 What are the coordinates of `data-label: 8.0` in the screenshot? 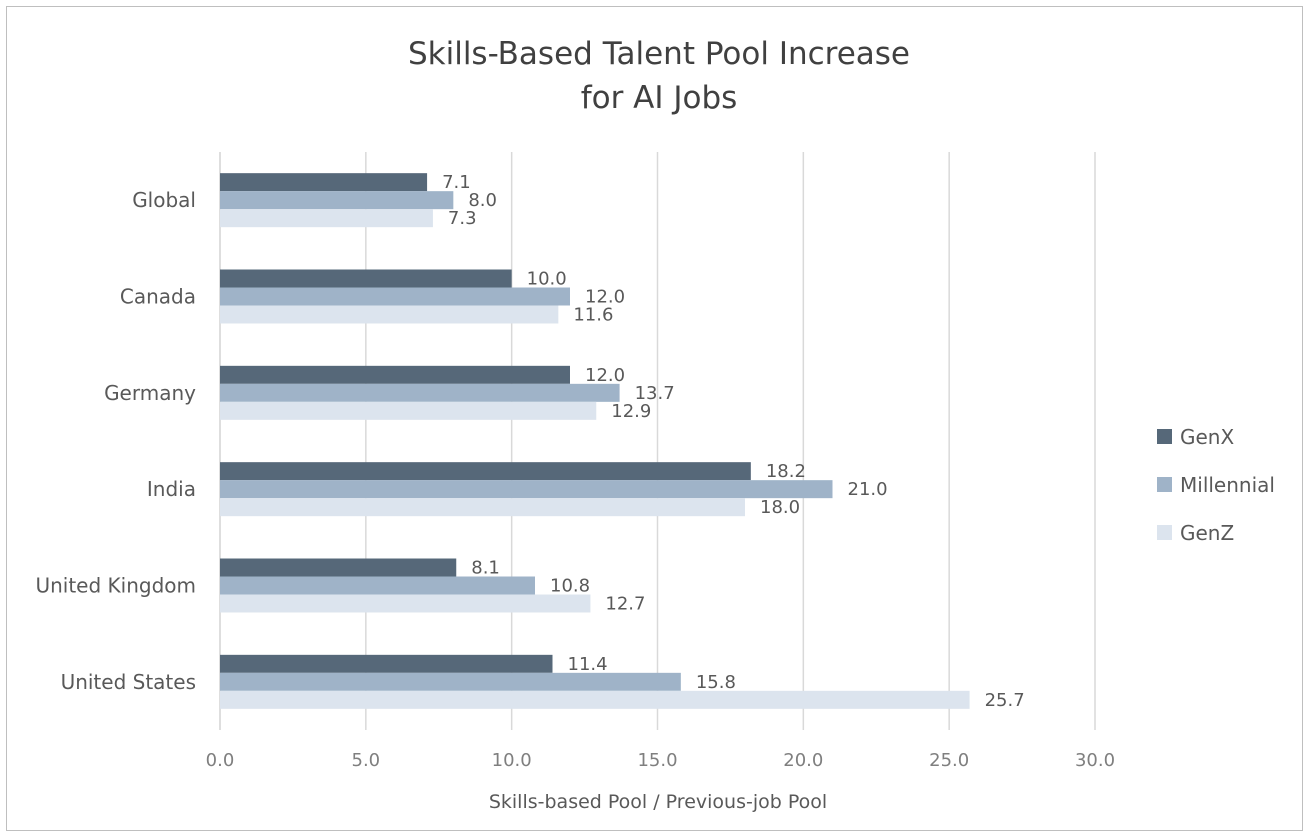 It's located at (482, 200).